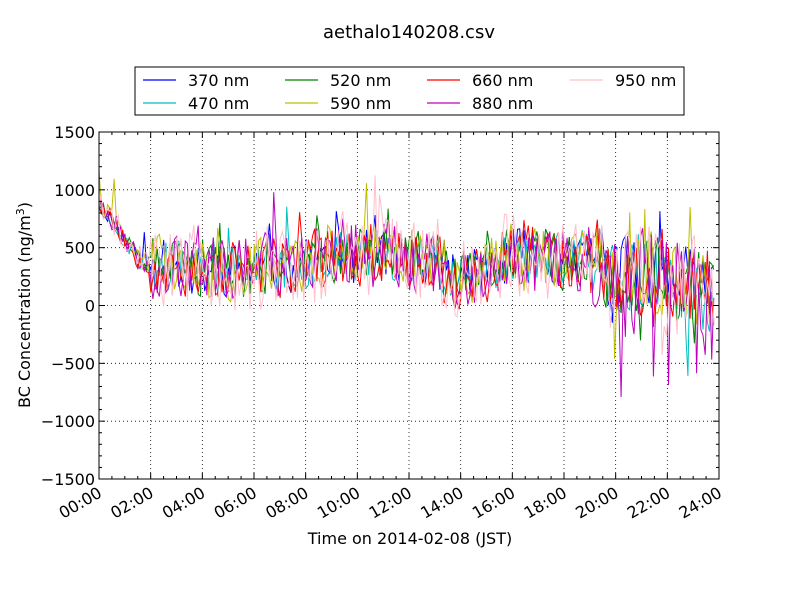 This screenshot has width=800, height=600. Describe the element at coordinates (360, 103) in the screenshot. I see `legend-label: 590 nm` at that location.